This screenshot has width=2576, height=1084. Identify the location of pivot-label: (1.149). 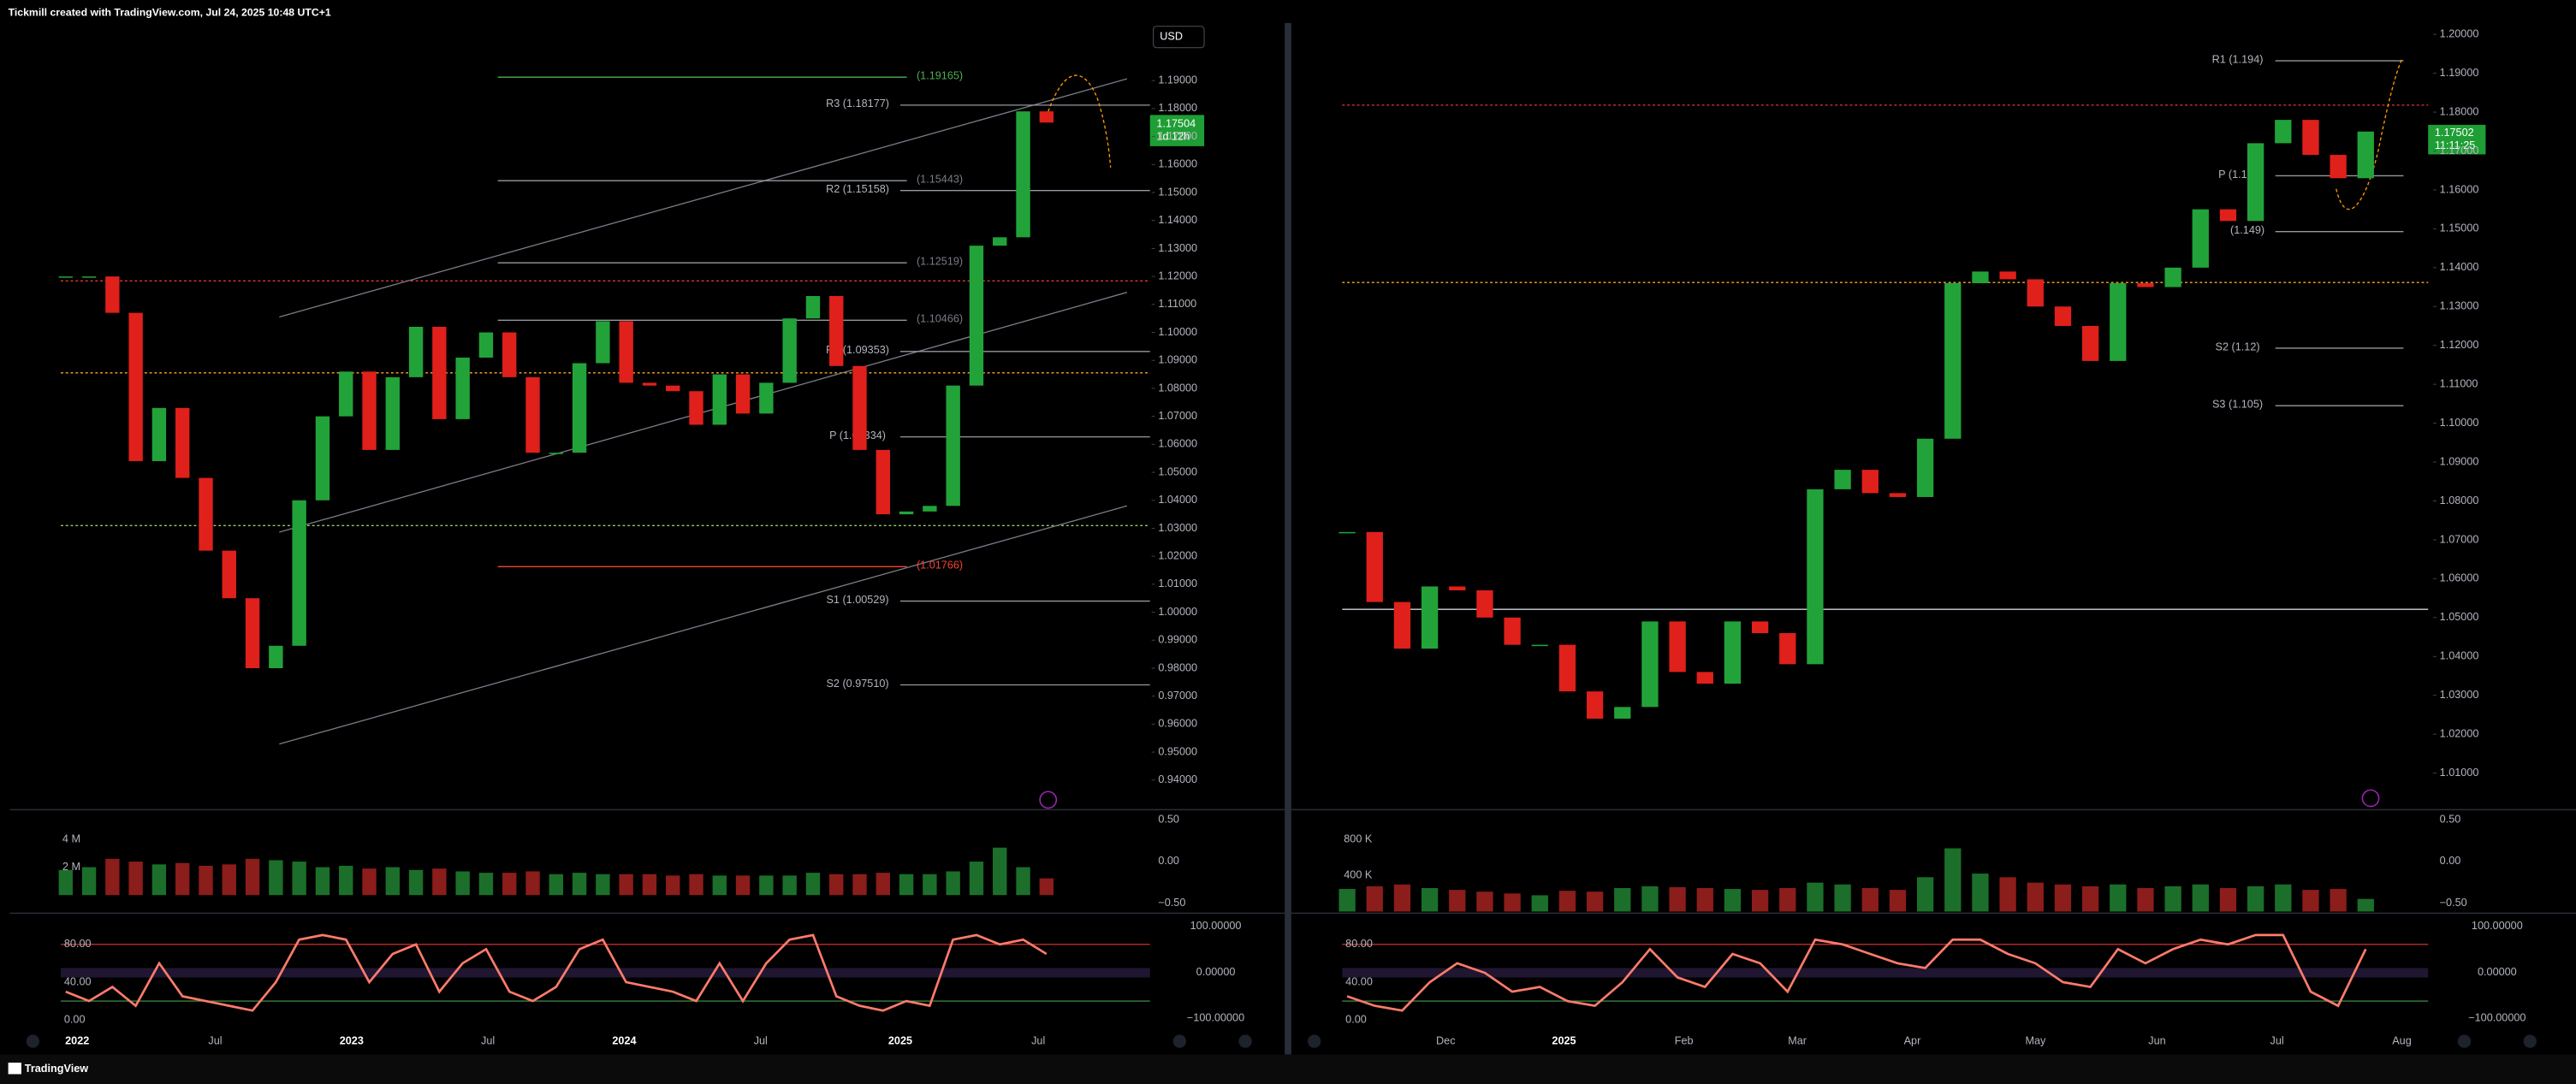
(2247, 230).